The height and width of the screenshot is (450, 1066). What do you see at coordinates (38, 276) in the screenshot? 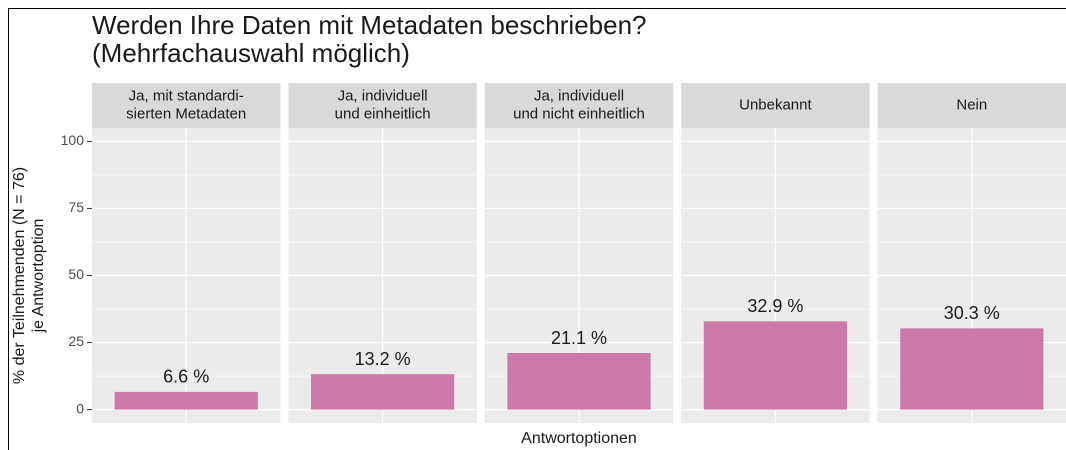
I see `y-axis-title: je Antwortoption` at bounding box center [38, 276].